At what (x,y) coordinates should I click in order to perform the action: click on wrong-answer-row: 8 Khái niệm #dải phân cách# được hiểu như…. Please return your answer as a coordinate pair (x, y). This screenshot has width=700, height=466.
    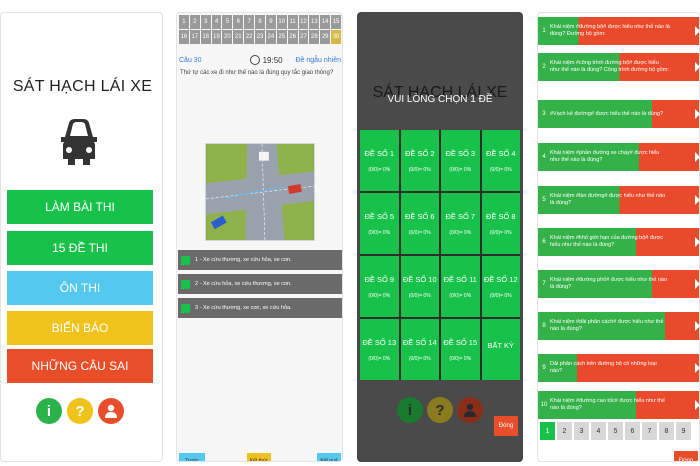
    Looking at the image, I should click on (618, 326).